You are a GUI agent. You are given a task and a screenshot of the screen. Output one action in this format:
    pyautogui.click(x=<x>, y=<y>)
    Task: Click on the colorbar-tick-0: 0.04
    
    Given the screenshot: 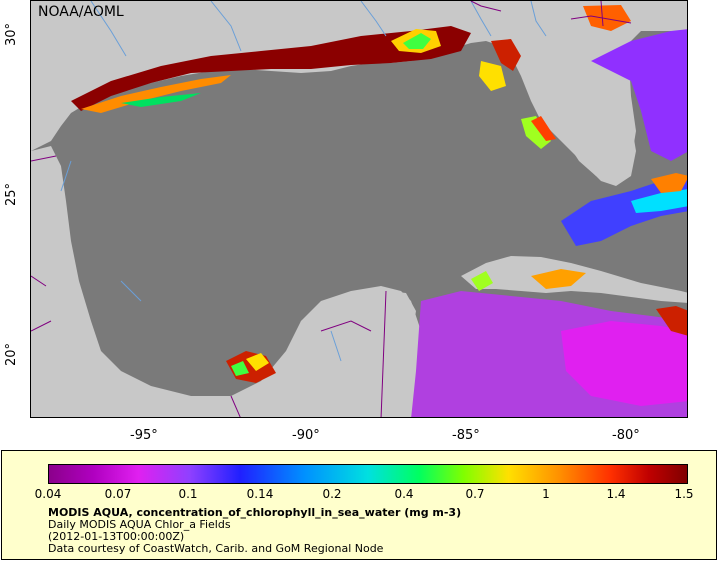 What is the action you would take?
    pyautogui.click(x=48, y=494)
    